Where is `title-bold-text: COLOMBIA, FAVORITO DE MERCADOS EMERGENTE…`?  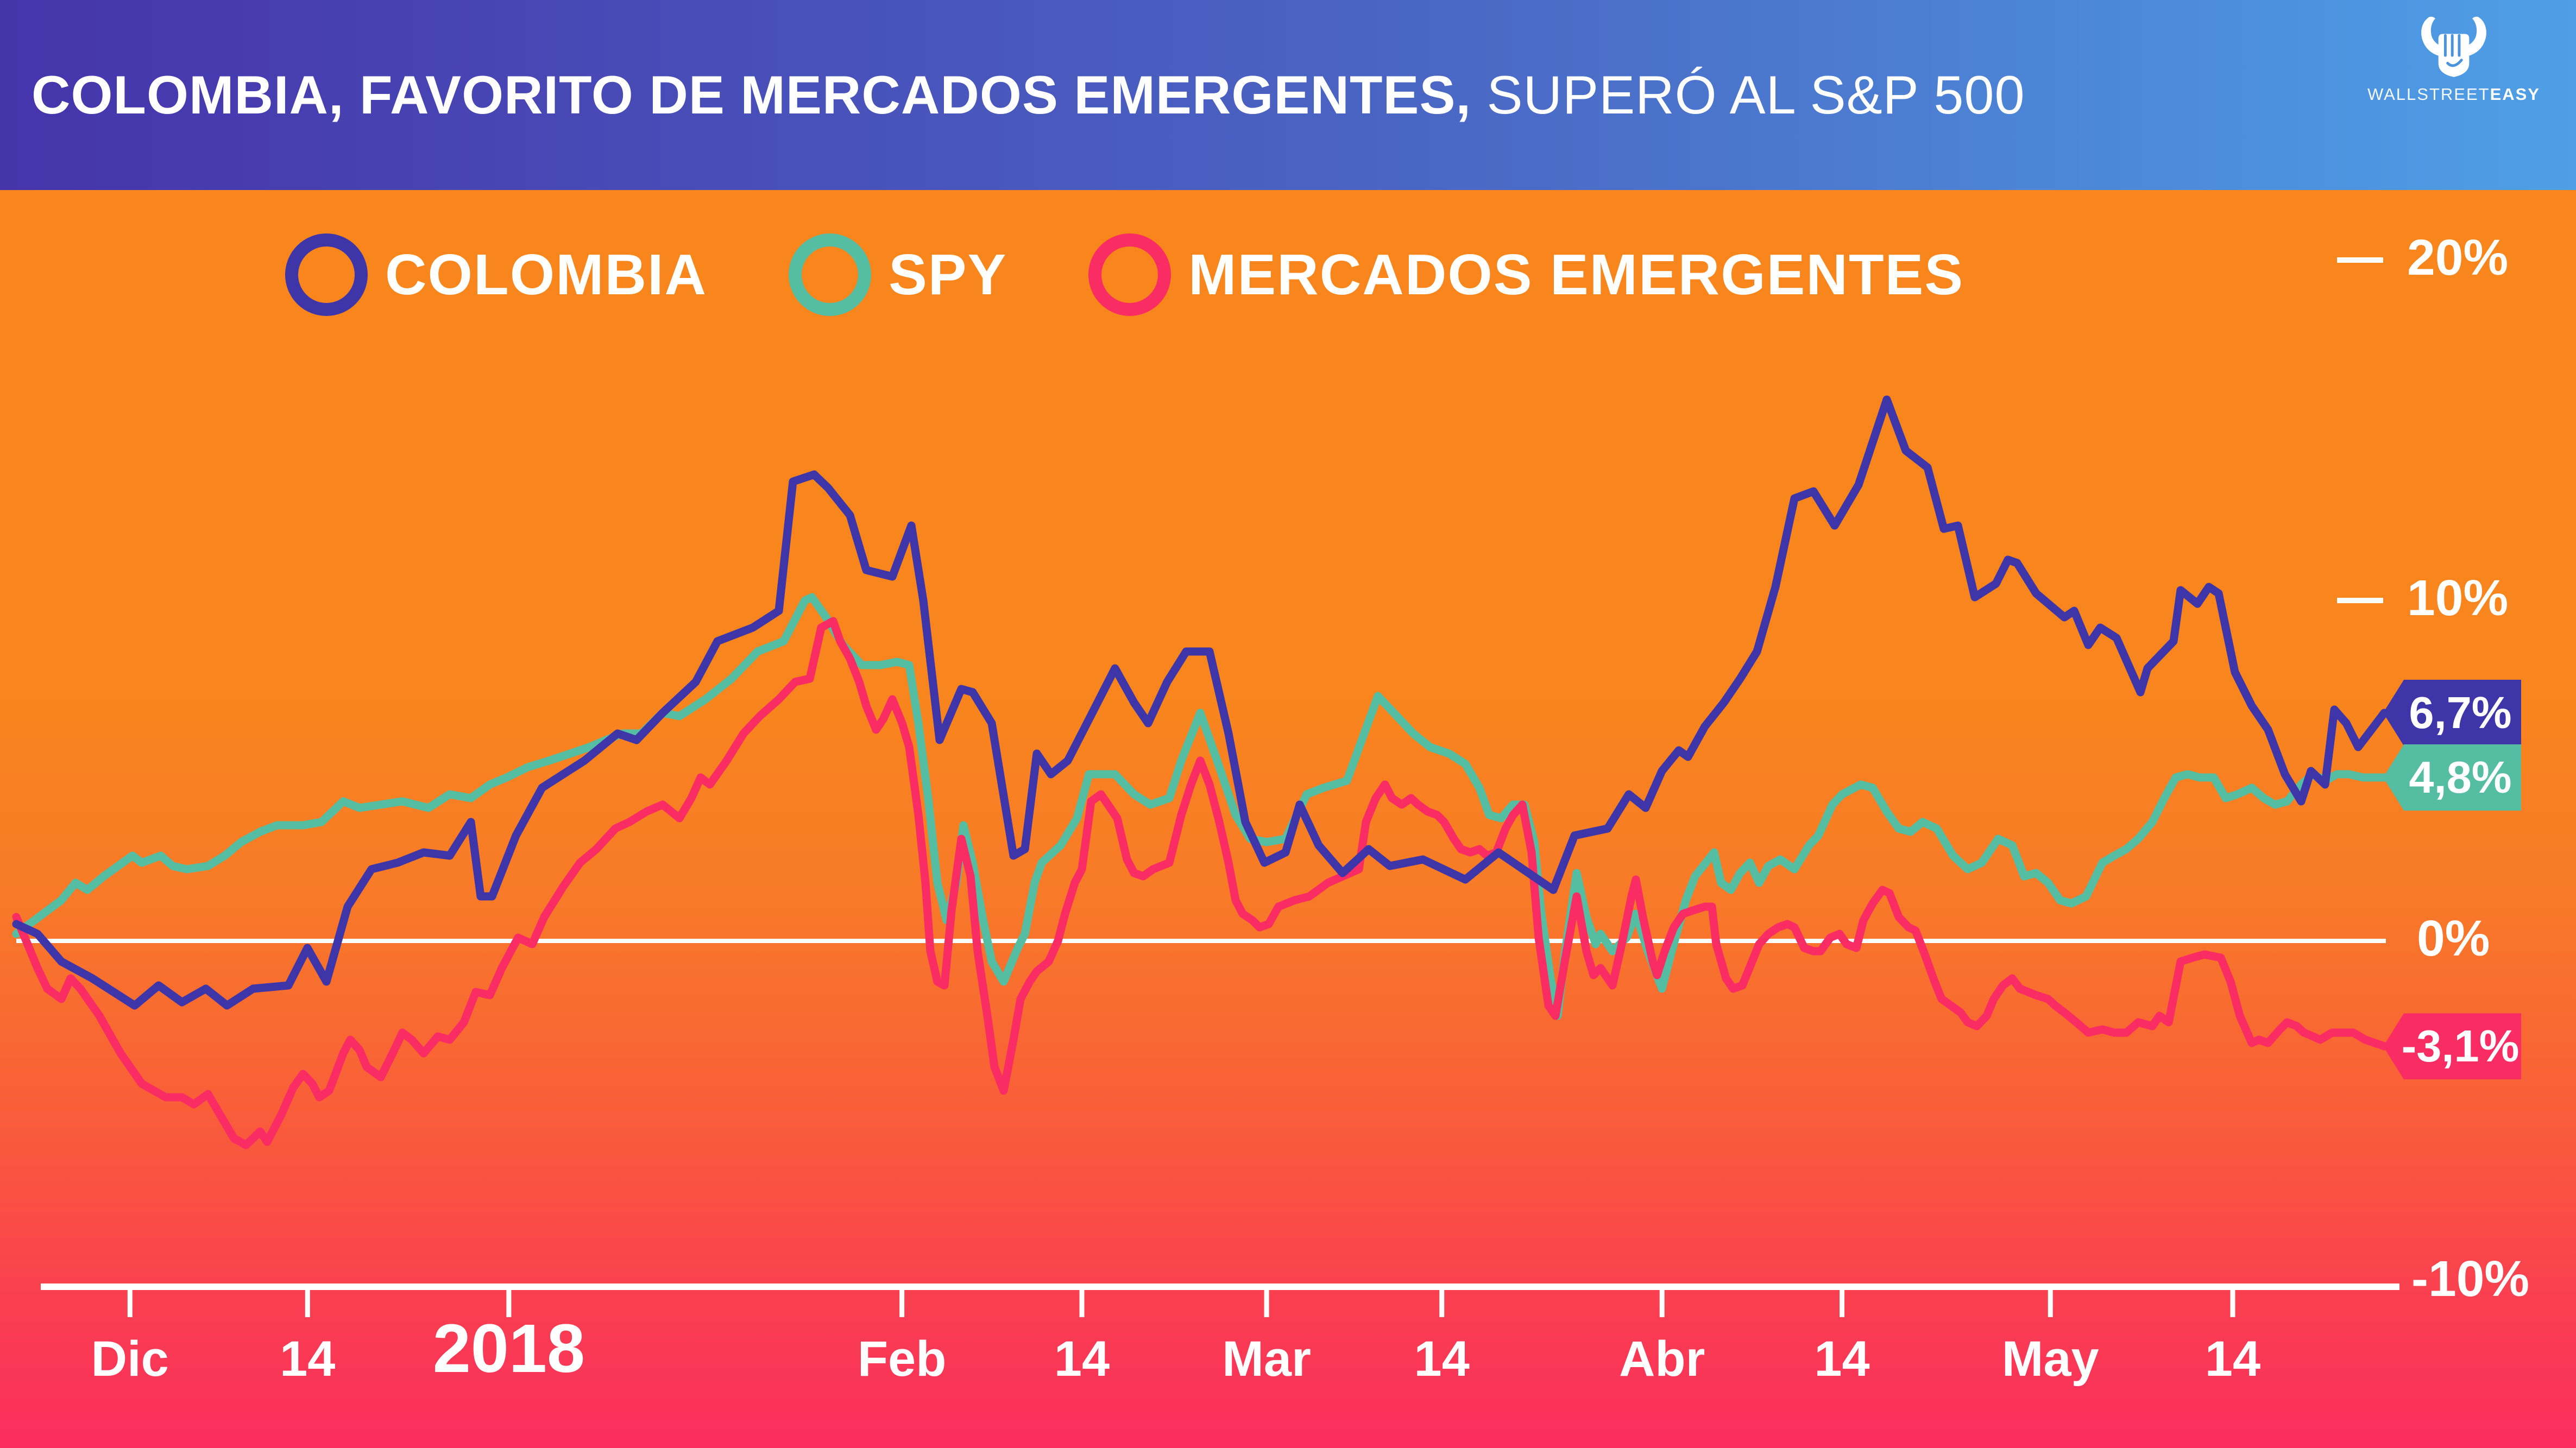 title-bold-text: COLOMBIA, FAVORITO DE MERCADOS EMERGENTE… is located at coordinates (751, 95).